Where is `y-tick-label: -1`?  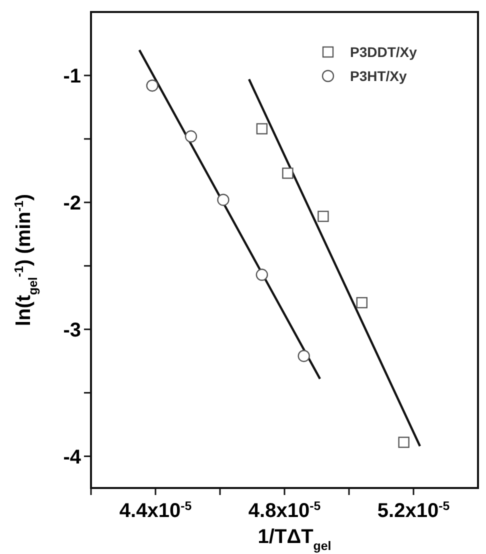 y-tick-label: -1 is located at coordinates (72, 76).